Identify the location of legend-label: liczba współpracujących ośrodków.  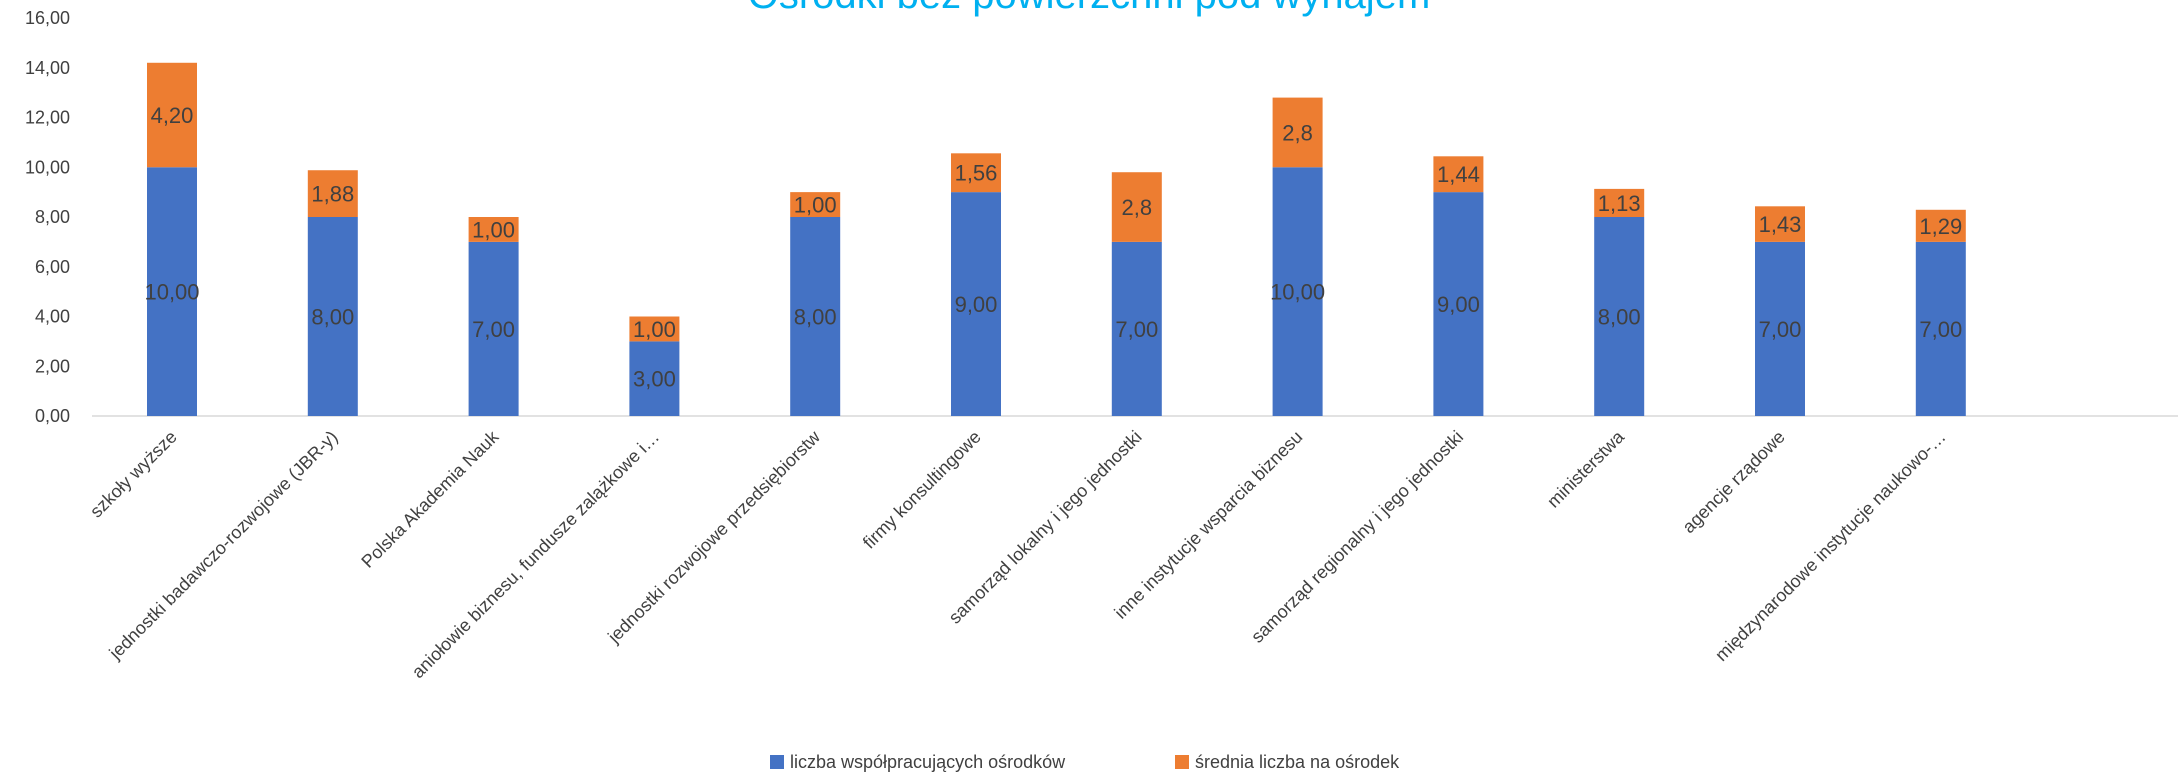
(928, 762).